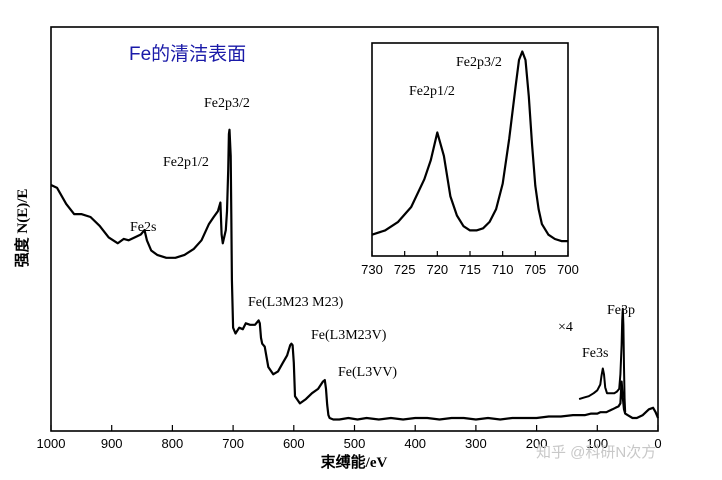  I want to click on inset-x-tick-label: 725, so click(405, 269).